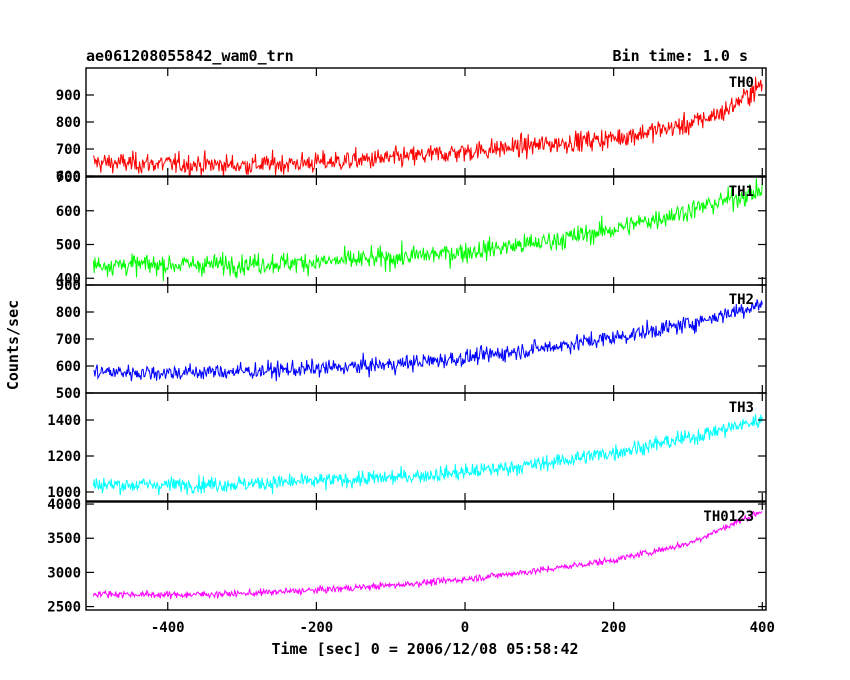 This screenshot has width=850, height=680. What do you see at coordinates (190, 56) in the screenshot?
I see `chart-title: ae061208055842_wam0_trn` at bounding box center [190, 56].